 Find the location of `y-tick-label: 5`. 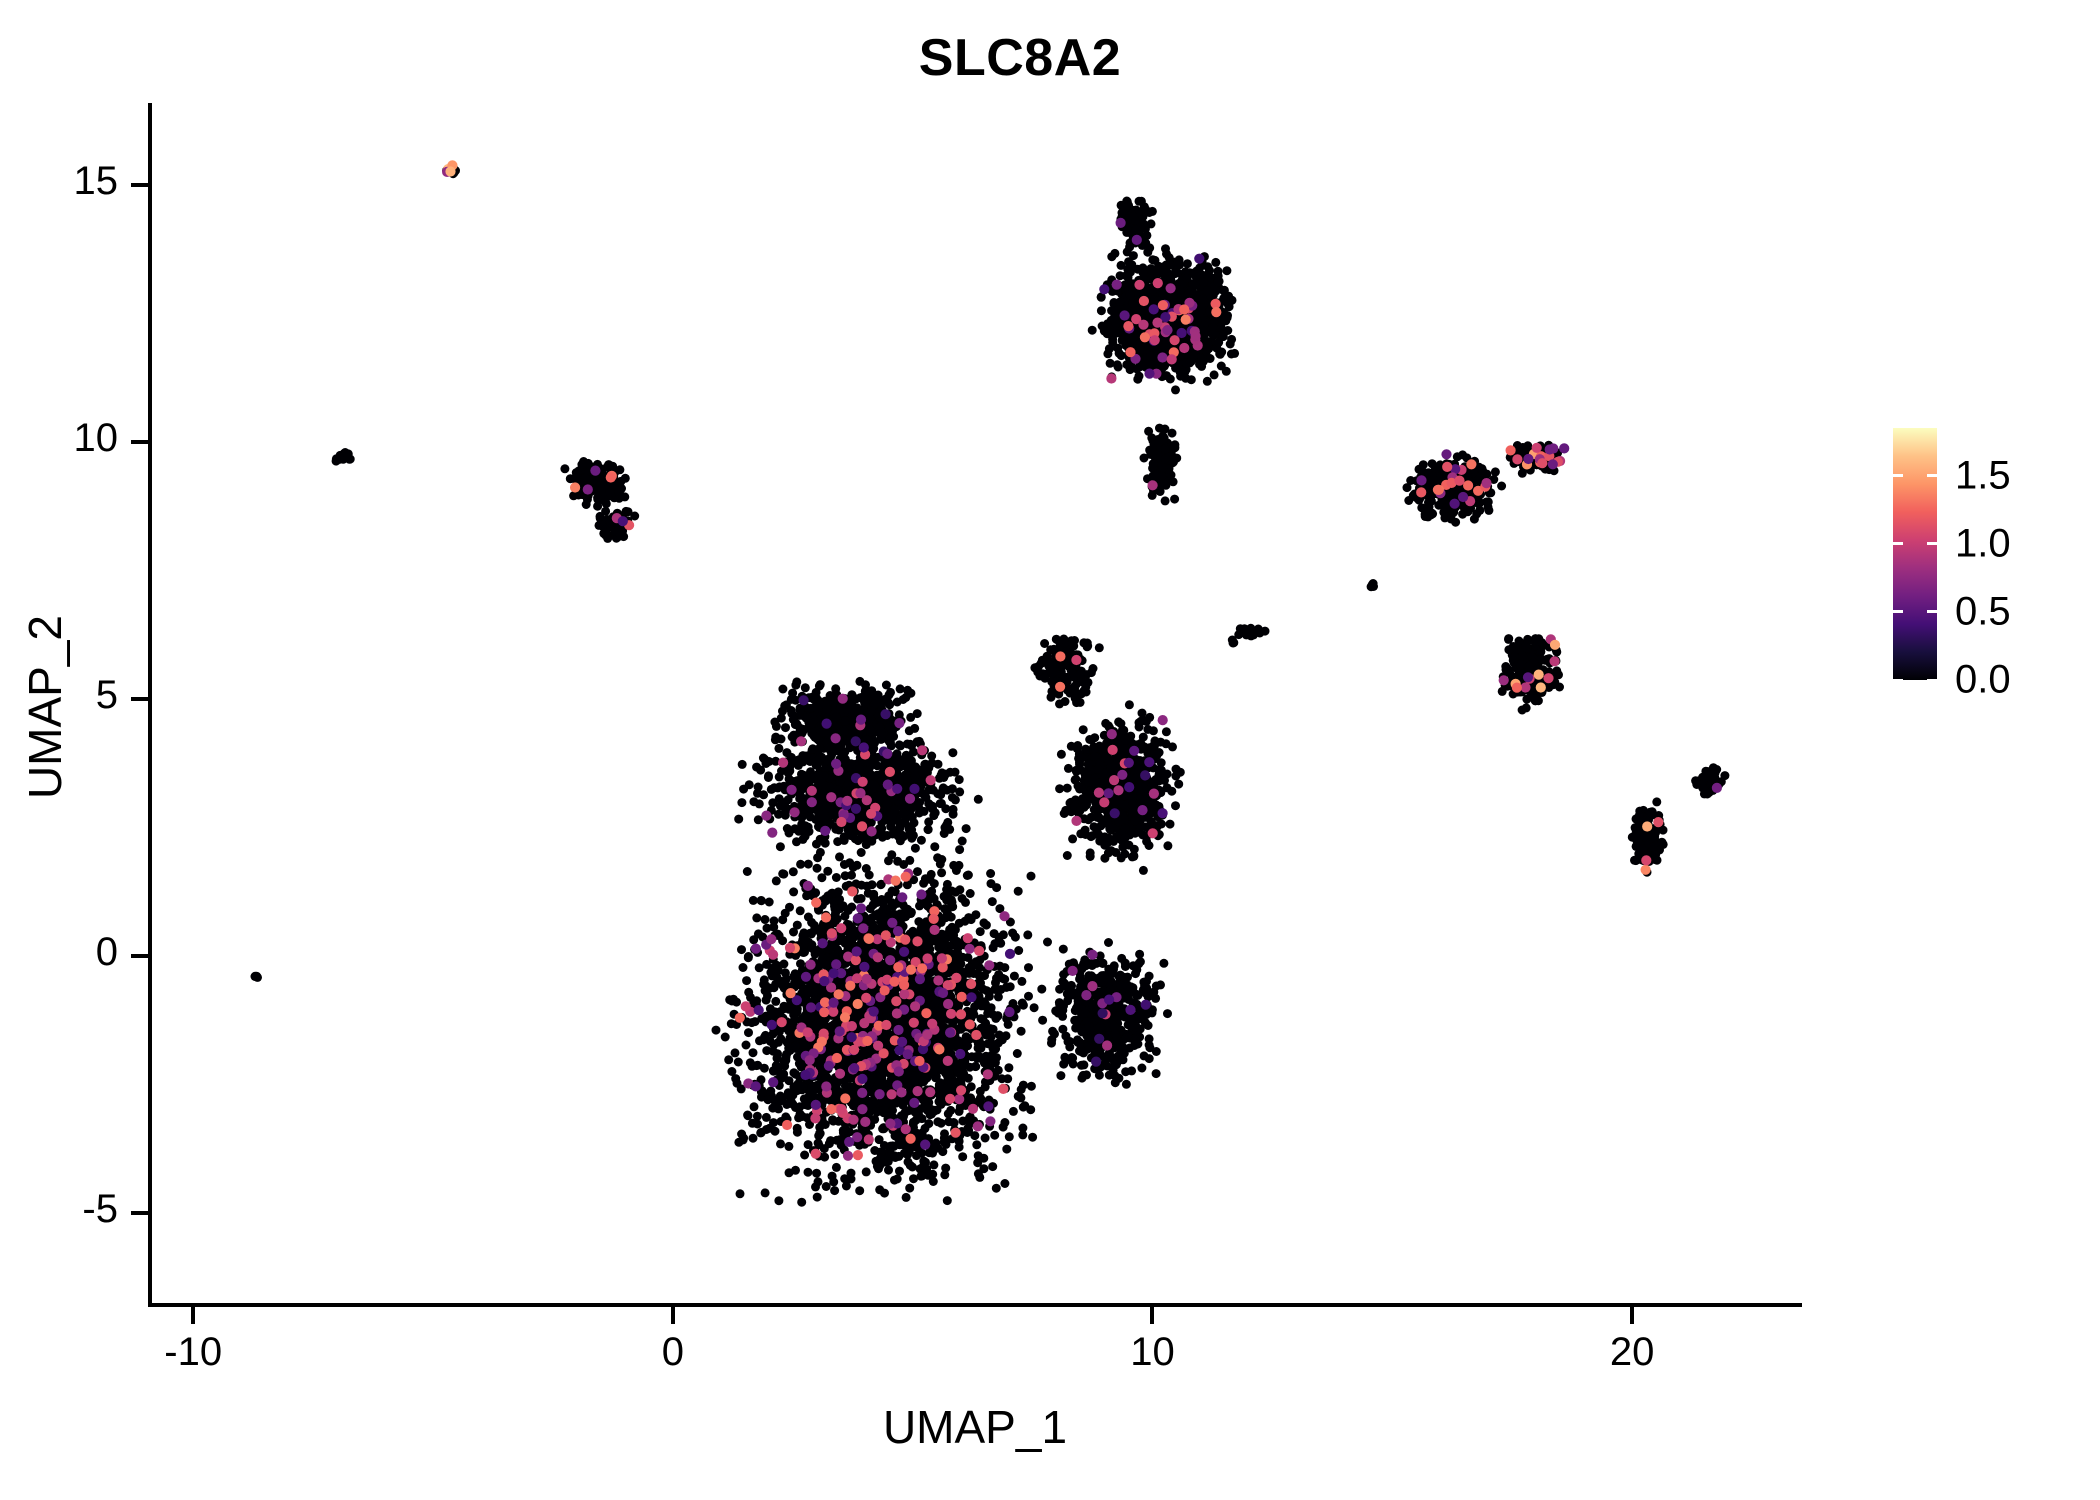

y-tick-label: 5 is located at coordinates (106, 694).